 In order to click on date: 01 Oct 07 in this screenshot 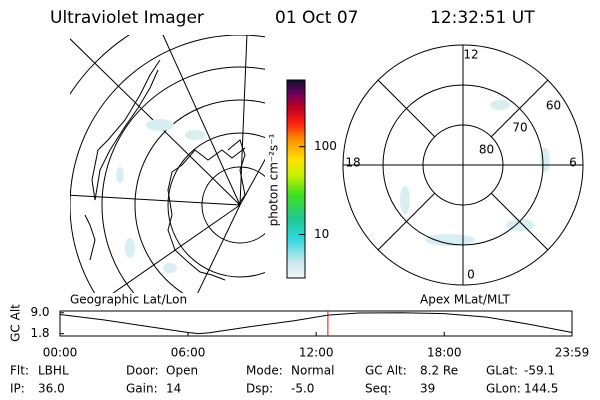, I will do `click(316, 18)`.